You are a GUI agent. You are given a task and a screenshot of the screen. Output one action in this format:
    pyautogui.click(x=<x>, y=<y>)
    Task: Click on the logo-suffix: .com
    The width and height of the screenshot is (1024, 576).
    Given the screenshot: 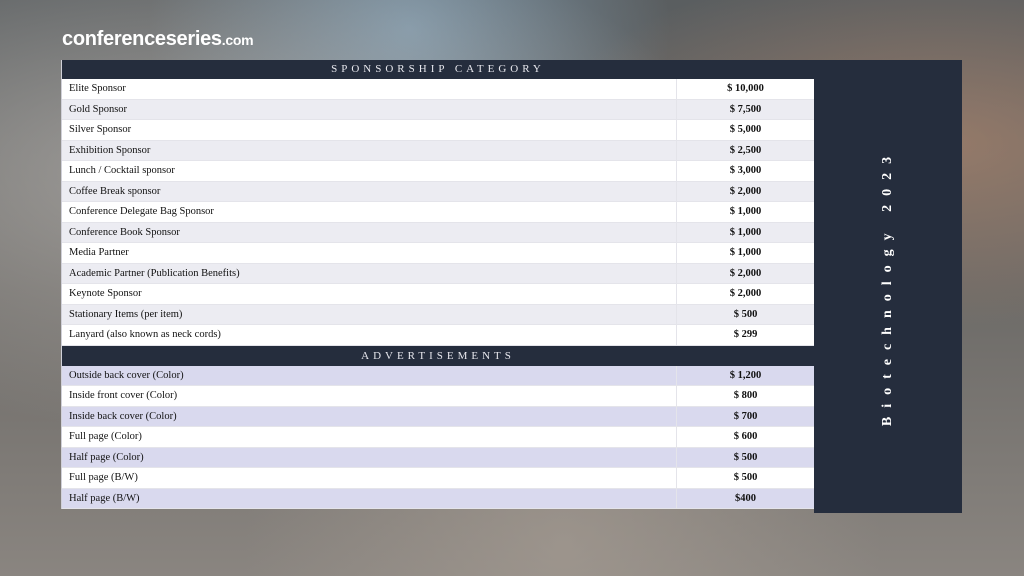 What is the action you would take?
    pyautogui.click(x=237, y=40)
    